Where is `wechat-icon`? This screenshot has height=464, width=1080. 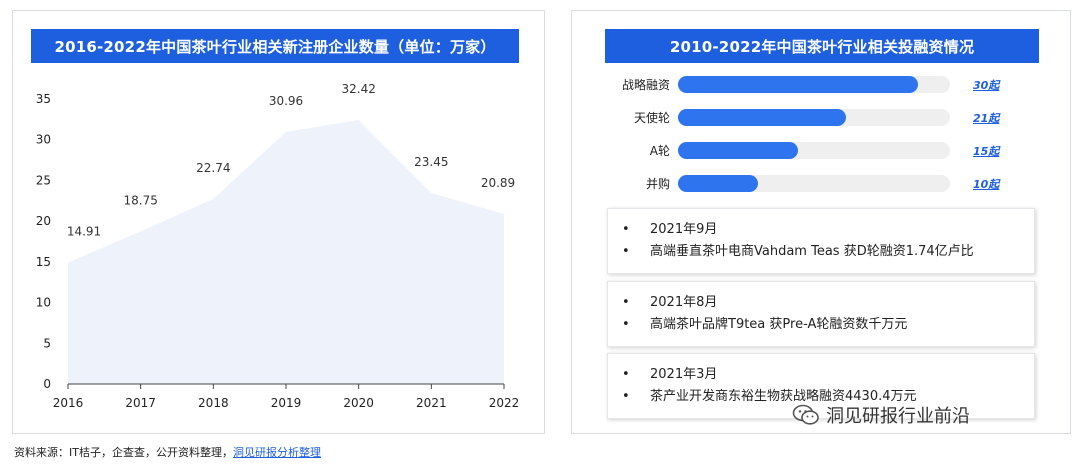 wechat-icon is located at coordinates (805, 414).